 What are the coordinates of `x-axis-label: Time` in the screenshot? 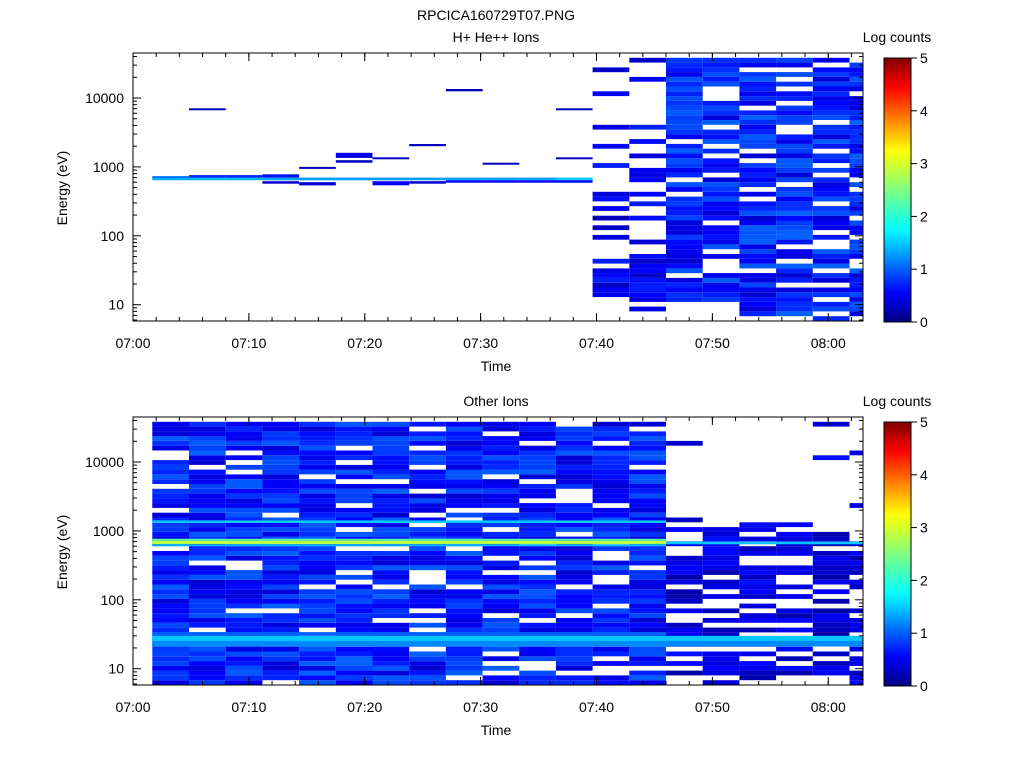 It's located at (496, 366).